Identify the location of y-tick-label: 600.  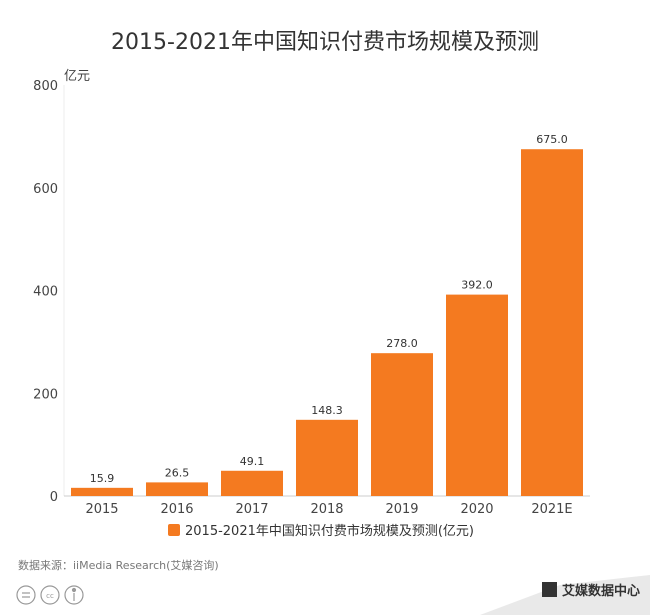
(45, 189).